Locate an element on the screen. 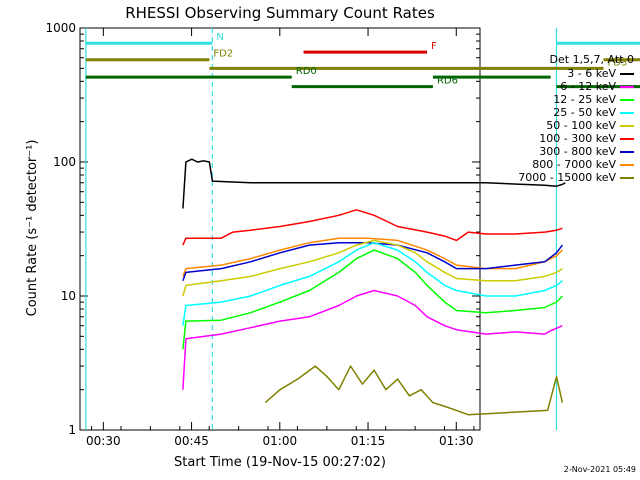 Image resolution: width=640 pixels, height=480 pixels. legend-label: 300 - 800 keV is located at coordinates (577, 151).